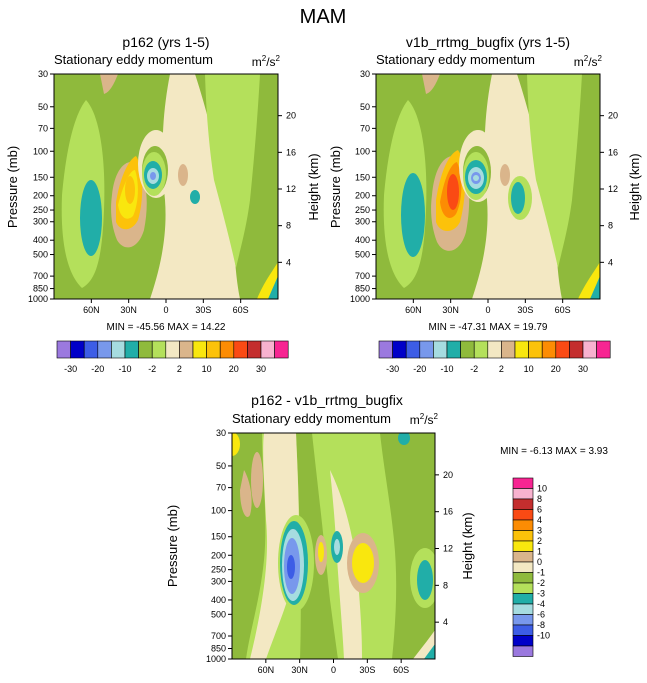 The image size is (647, 683). Describe the element at coordinates (541, 615) in the screenshot. I see `labelbar-label: -6` at that location.